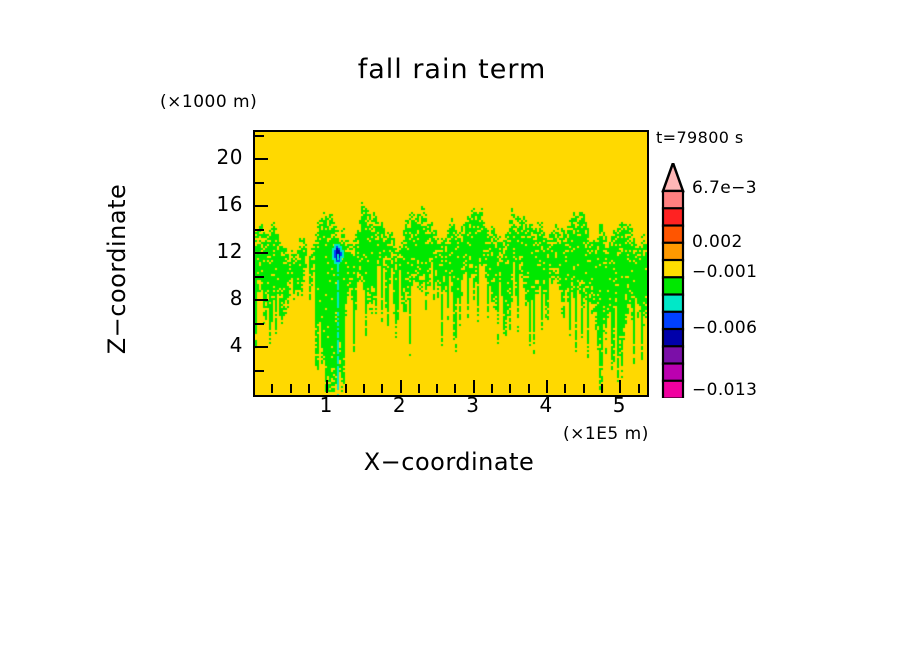 This screenshot has width=904, height=654. Describe the element at coordinates (725, 272) in the screenshot. I see `colorbar-tick-label: −0.001` at that location.